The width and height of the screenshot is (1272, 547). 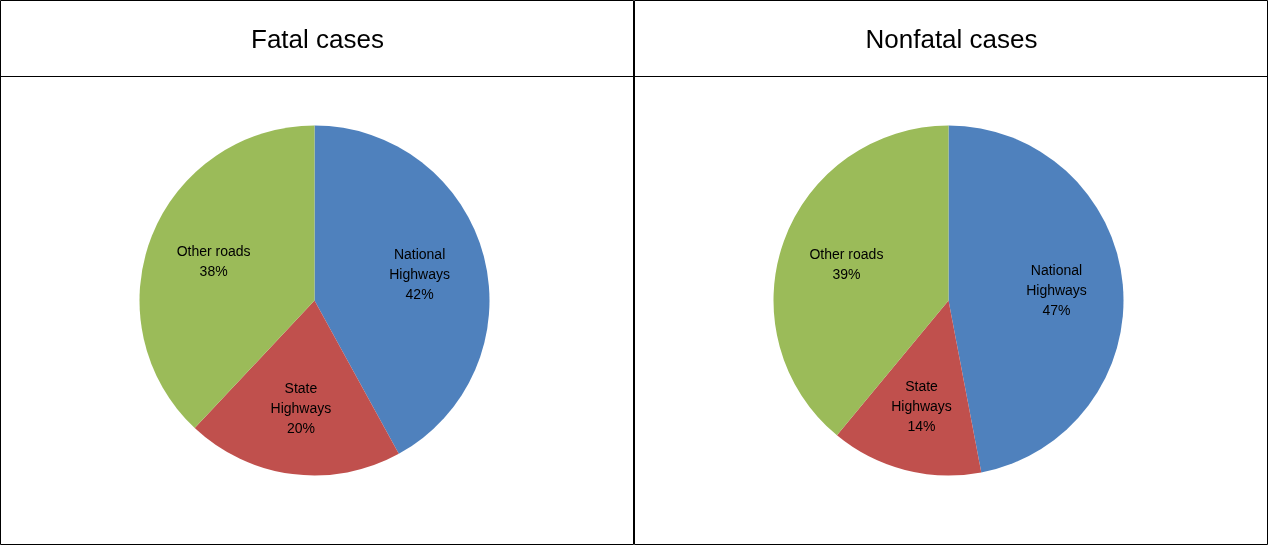 What do you see at coordinates (213, 270) in the screenshot?
I see `data-label: 38%` at bounding box center [213, 270].